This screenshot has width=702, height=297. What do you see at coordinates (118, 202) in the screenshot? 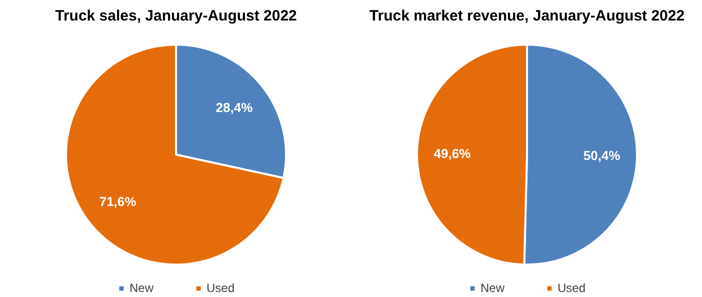
I see `data-label: 71,6%` at bounding box center [118, 202].